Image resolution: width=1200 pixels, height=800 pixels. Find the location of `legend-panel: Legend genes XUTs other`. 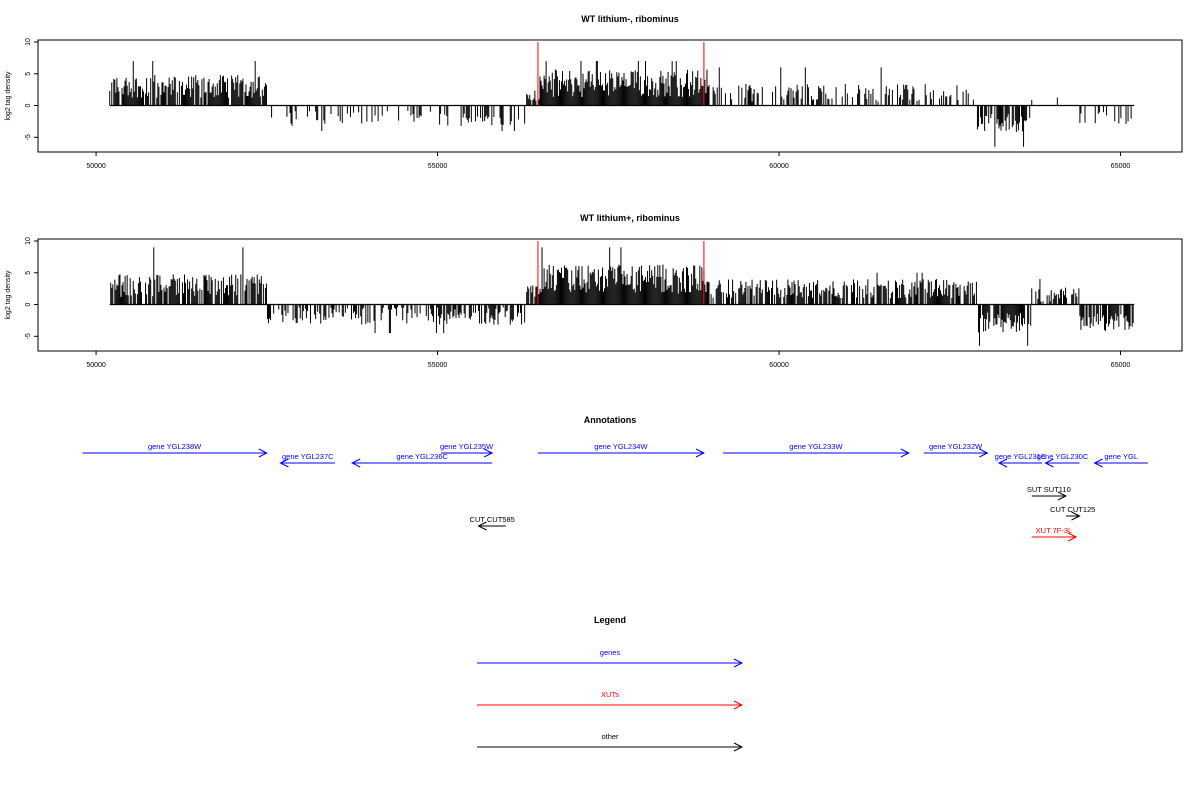

legend-panel: Legend genes XUTs other is located at coordinates (610, 683).